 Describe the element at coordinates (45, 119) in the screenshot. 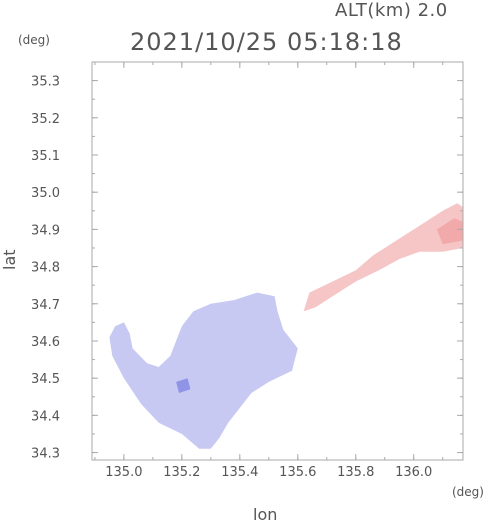

I see `y-tick-label: 35.2` at that location.